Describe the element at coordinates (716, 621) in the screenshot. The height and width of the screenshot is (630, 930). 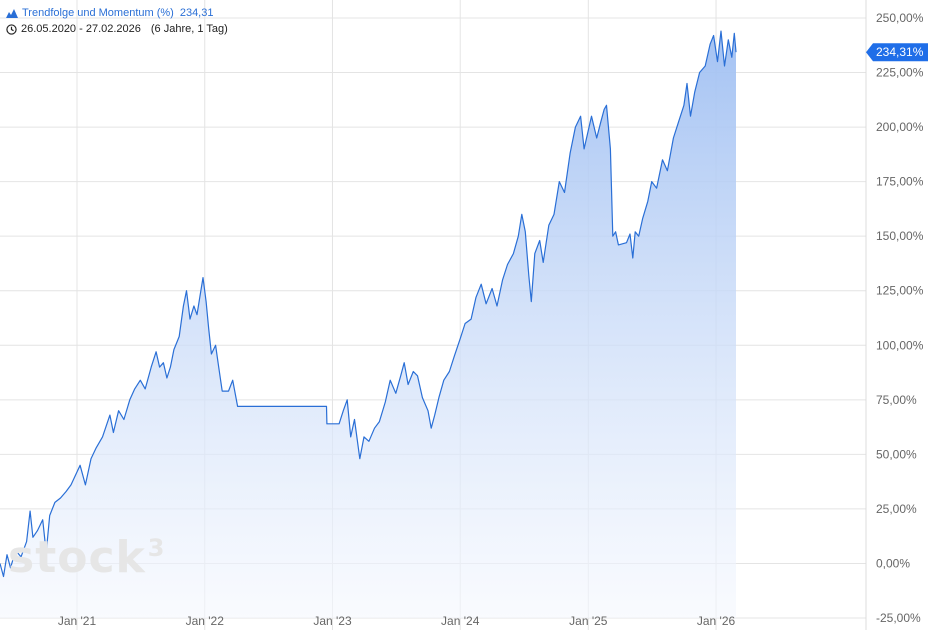
I see `x-tick-label: Jan '26` at that location.